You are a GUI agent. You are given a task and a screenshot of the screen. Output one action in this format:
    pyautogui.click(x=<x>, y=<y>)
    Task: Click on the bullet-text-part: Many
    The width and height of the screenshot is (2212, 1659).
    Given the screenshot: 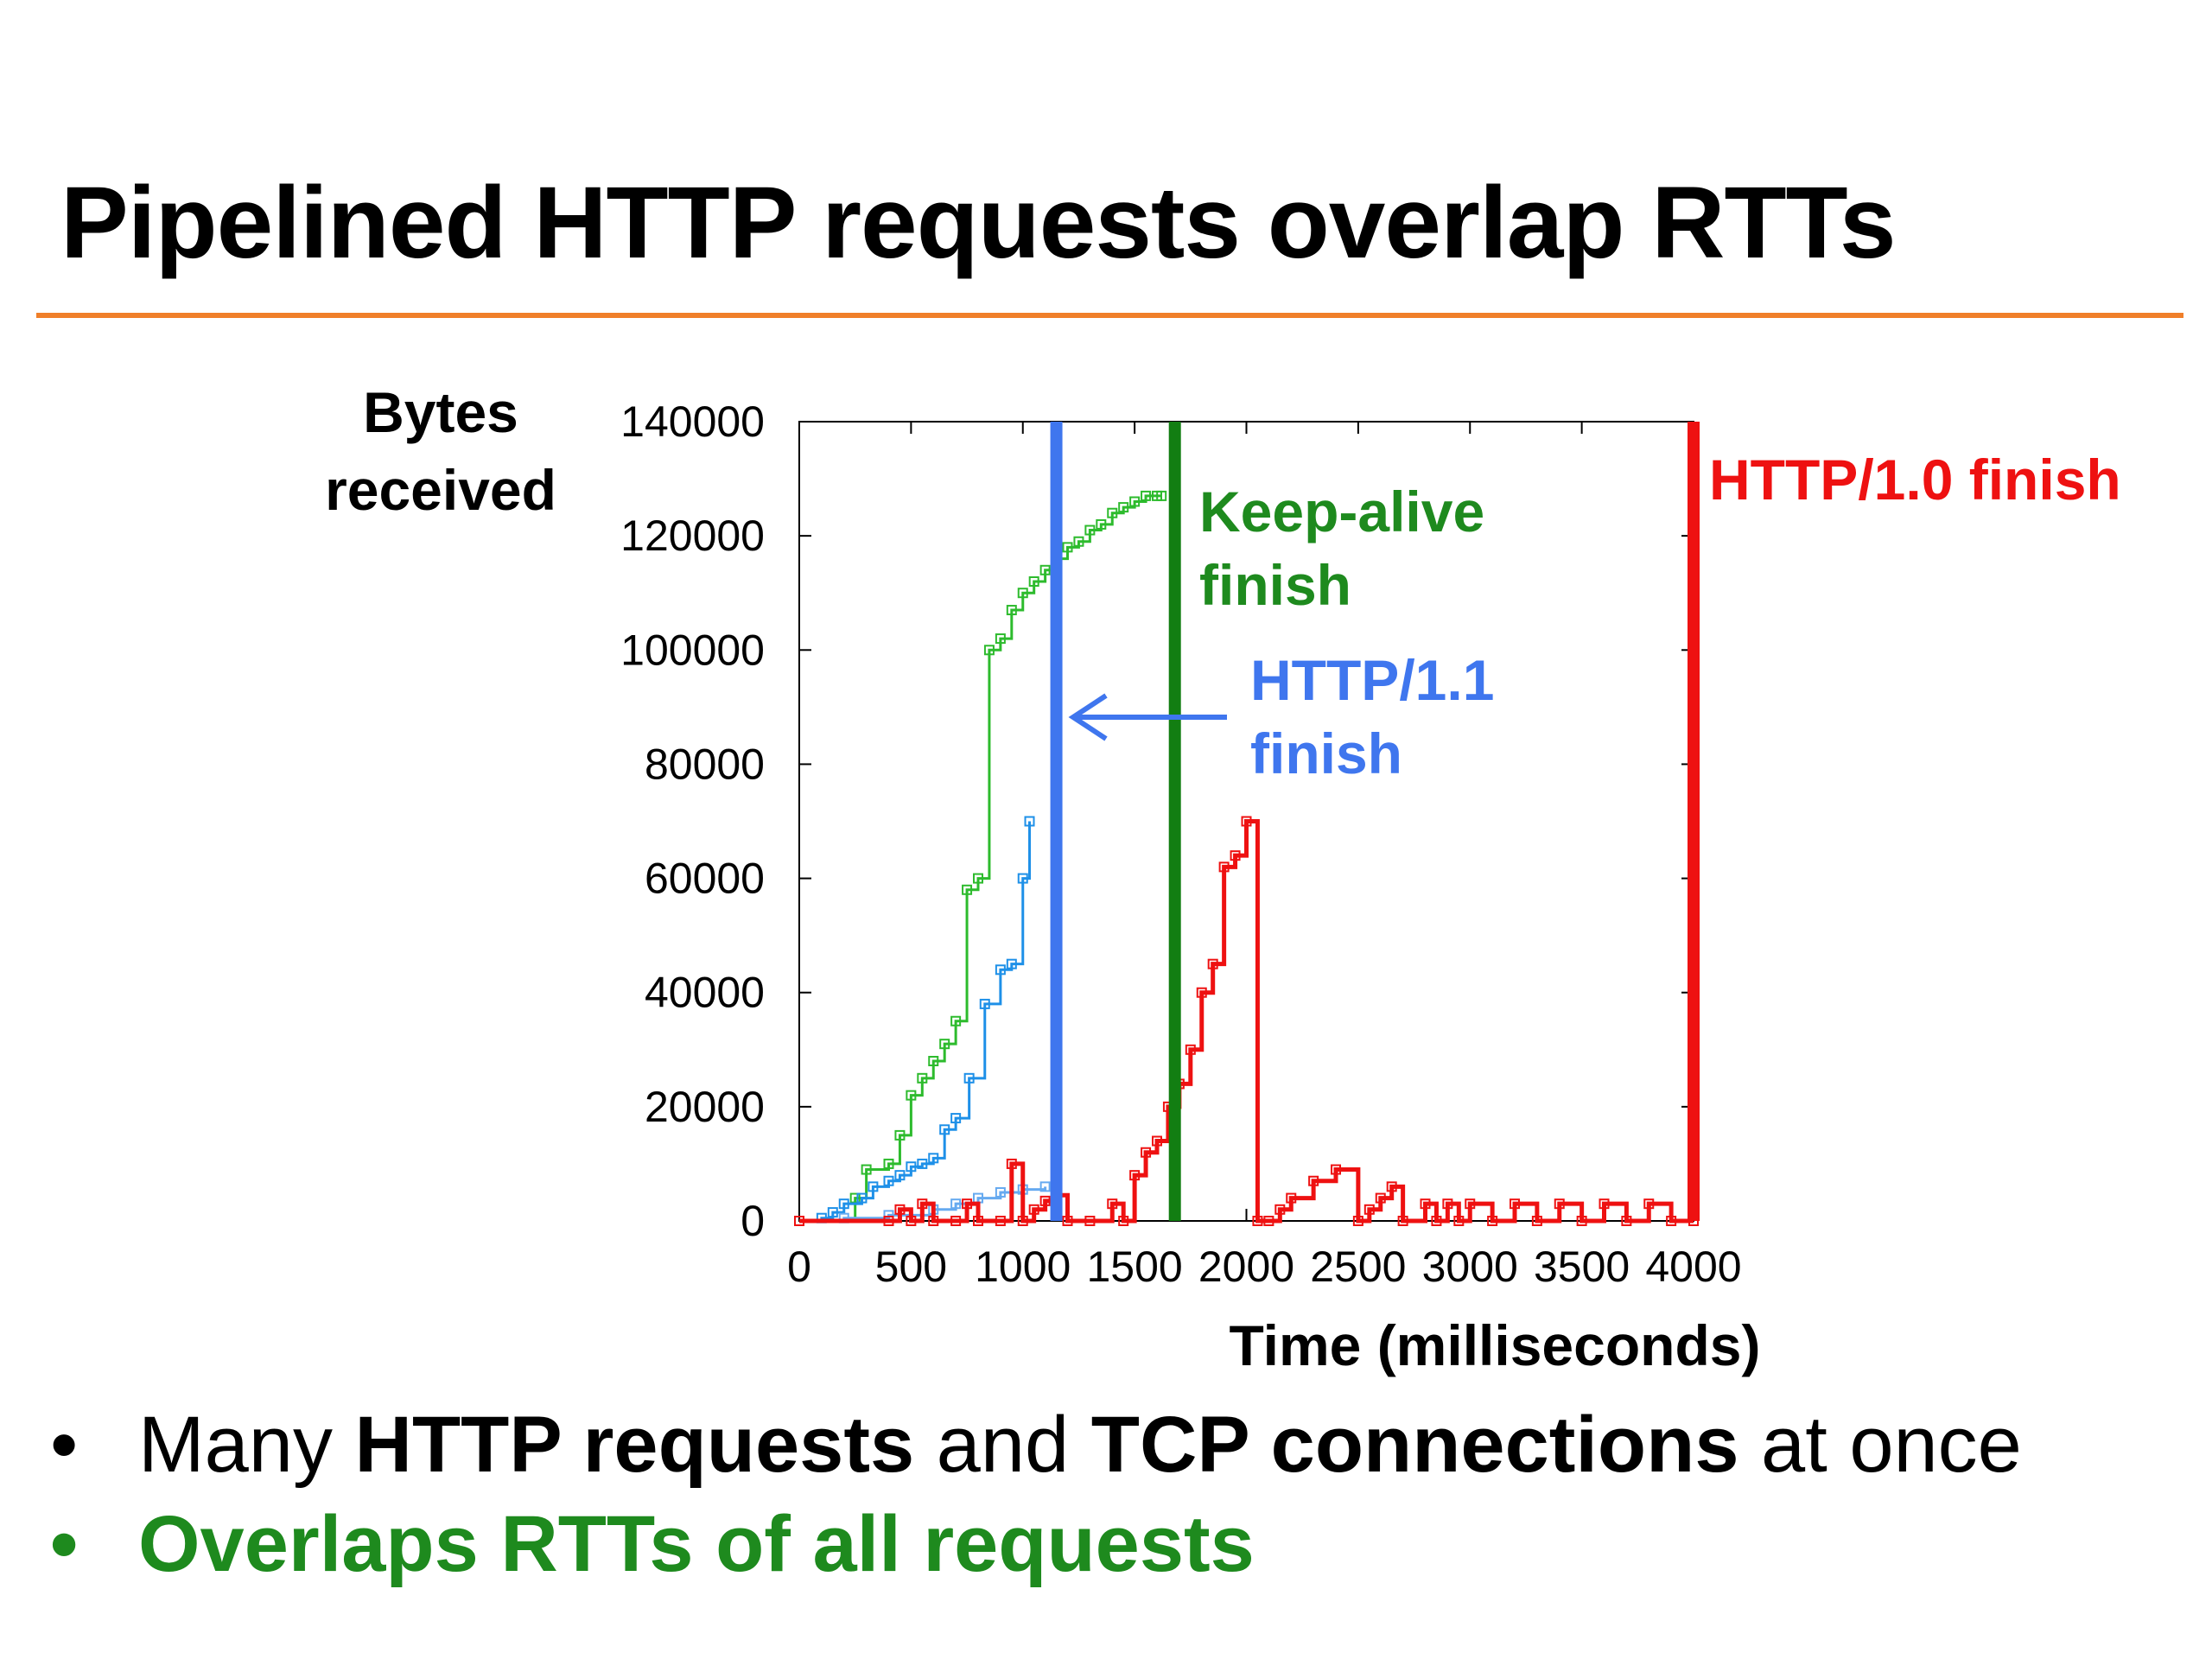 What is the action you would take?
    pyautogui.click(x=246, y=1445)
    